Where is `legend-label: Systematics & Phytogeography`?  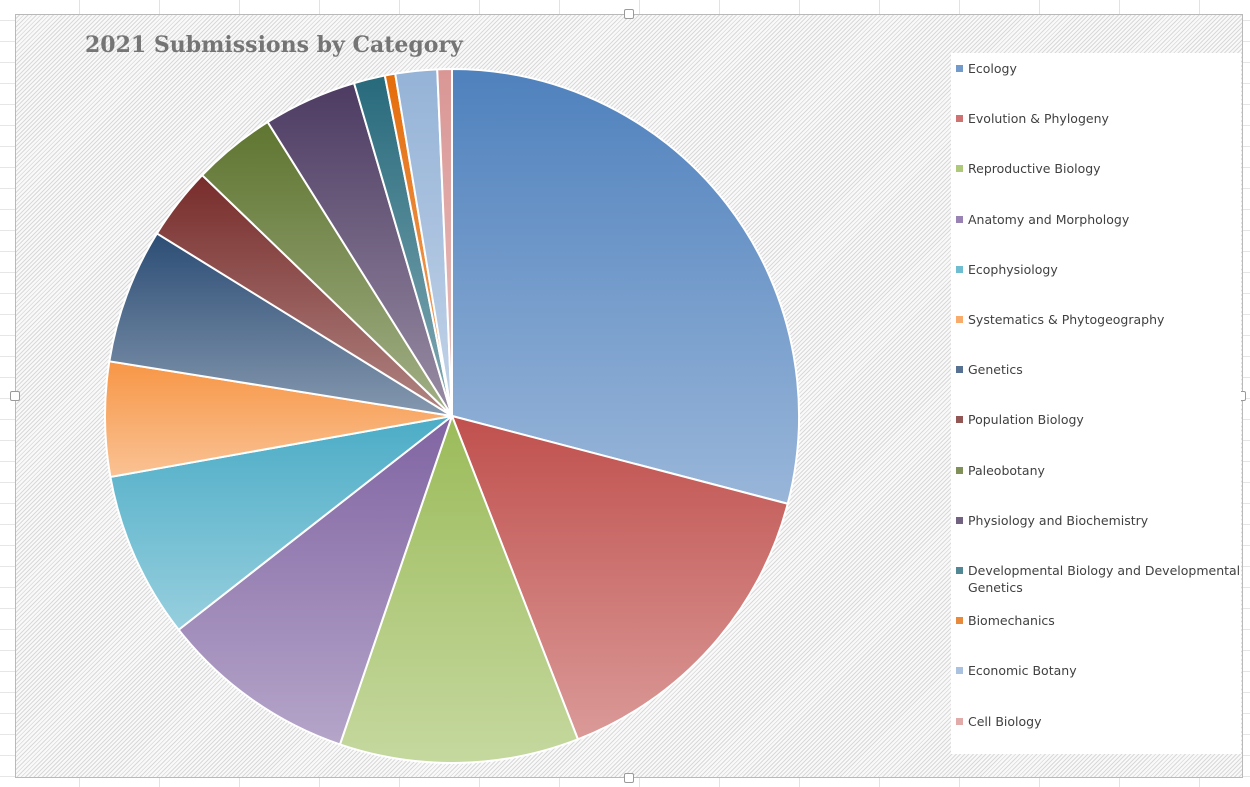 legend-label: Systematics & Phytogeography is located at coordinates (1104, 319).